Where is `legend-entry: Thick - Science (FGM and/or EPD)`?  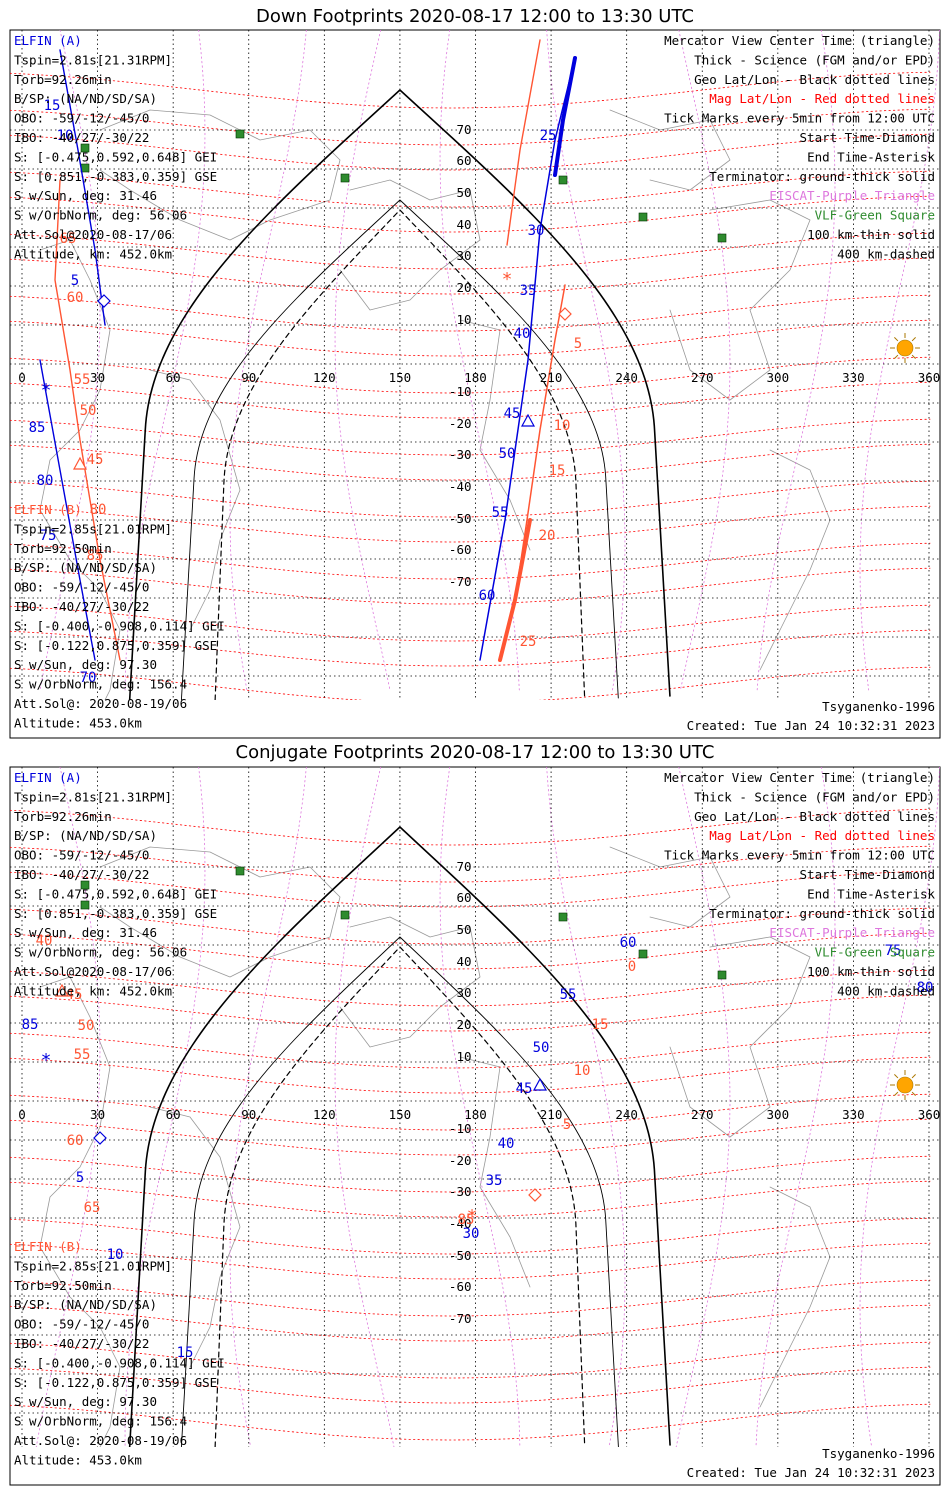 legend-entry: Thick - Science (FGM and/or EPD) is located at coordinates (814, 796).